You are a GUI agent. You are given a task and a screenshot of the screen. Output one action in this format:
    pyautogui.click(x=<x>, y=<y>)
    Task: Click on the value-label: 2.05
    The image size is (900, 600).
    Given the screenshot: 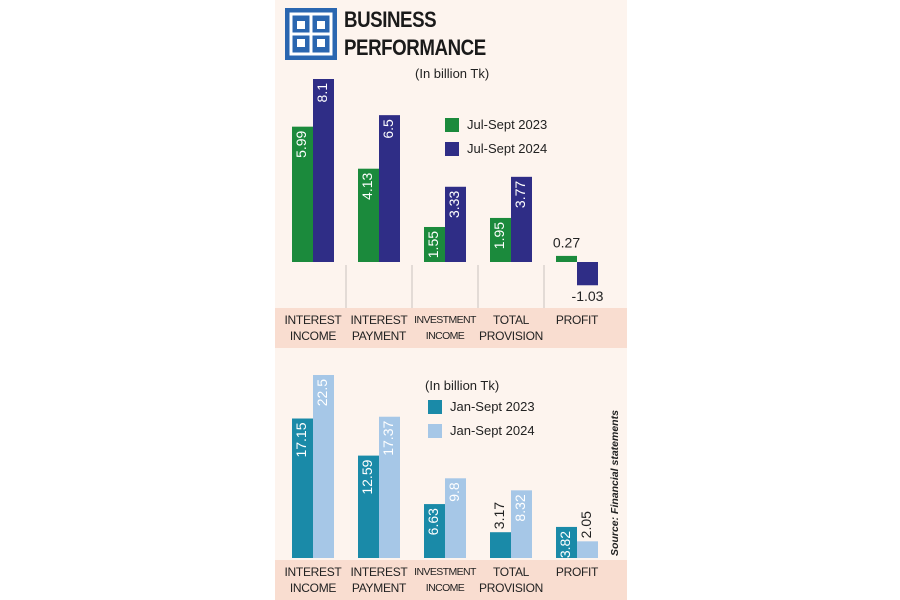 What is the action you would take?
    pyautogui.click(x=586, y=524)
    